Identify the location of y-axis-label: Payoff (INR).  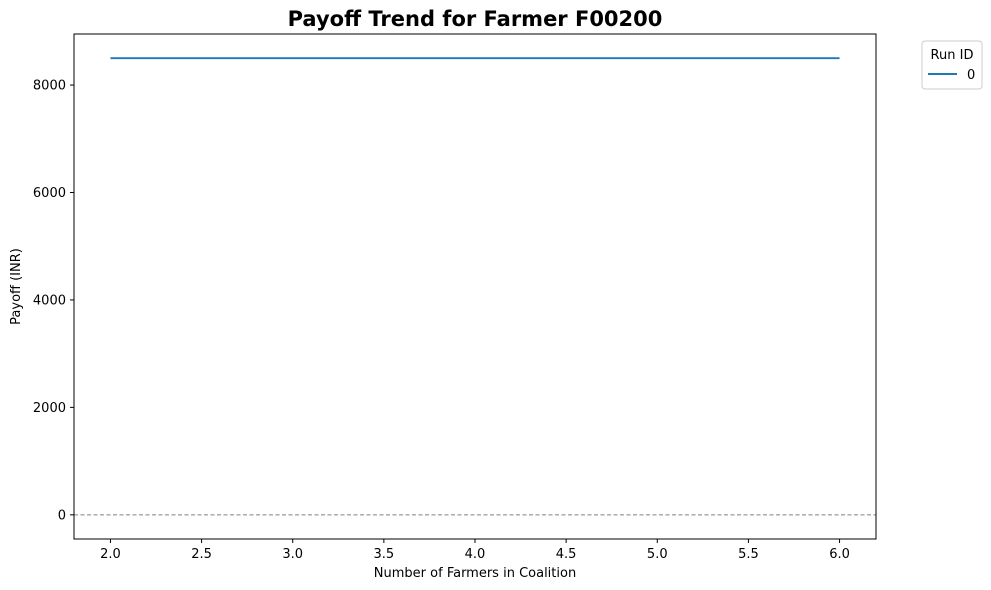
(16, 286).